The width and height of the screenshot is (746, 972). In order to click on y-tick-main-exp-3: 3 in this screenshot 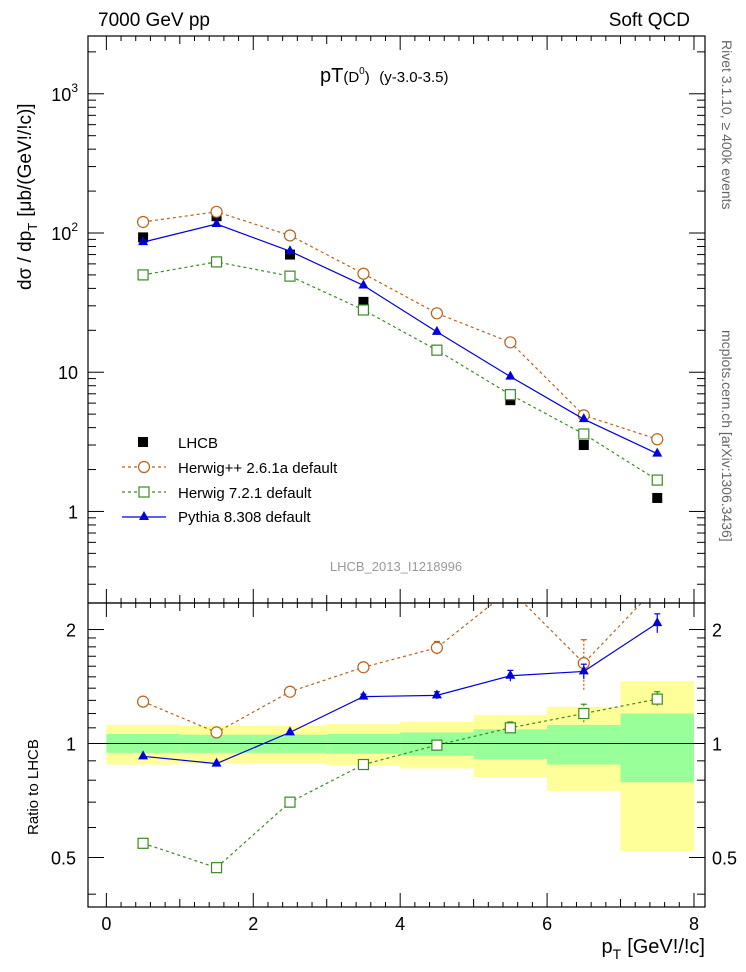, I will do `click(74, 88)`.